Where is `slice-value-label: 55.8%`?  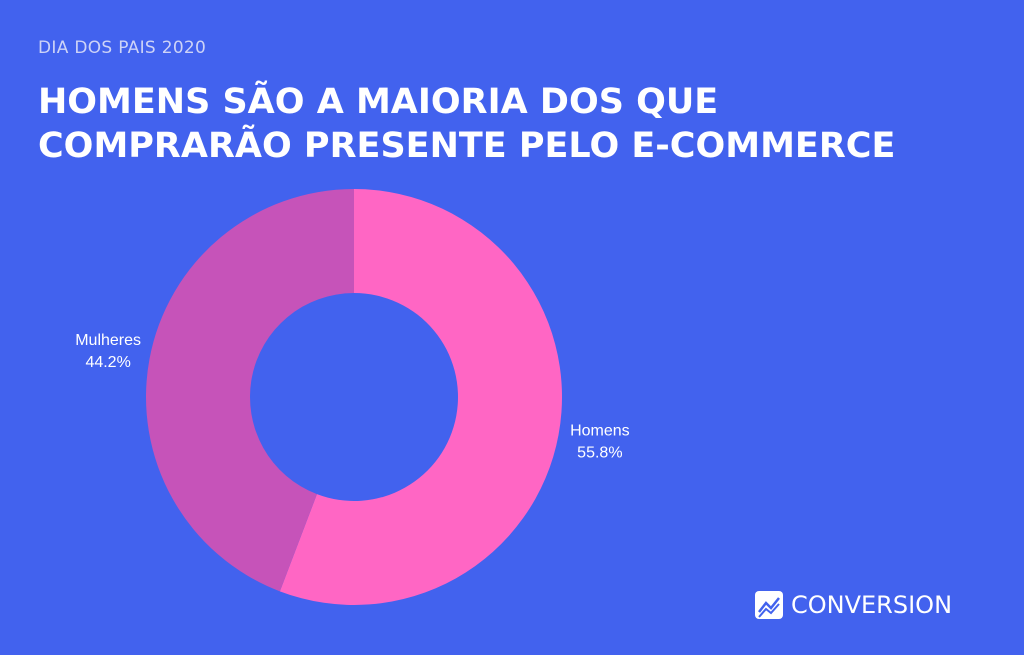
slice-value-label: 55.8% is located at coordinates (599, 453).